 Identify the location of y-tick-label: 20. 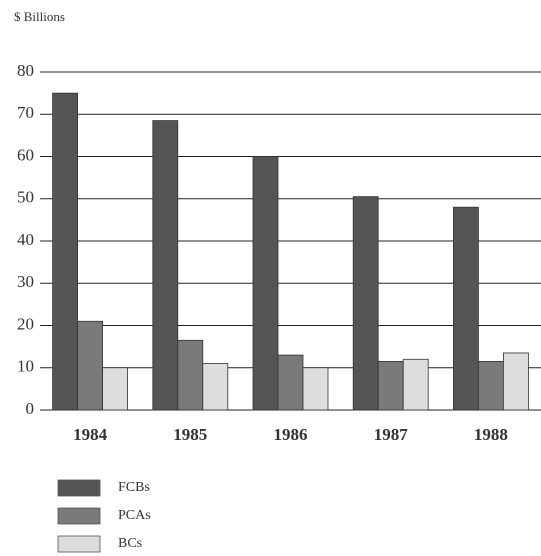
(25, 323).